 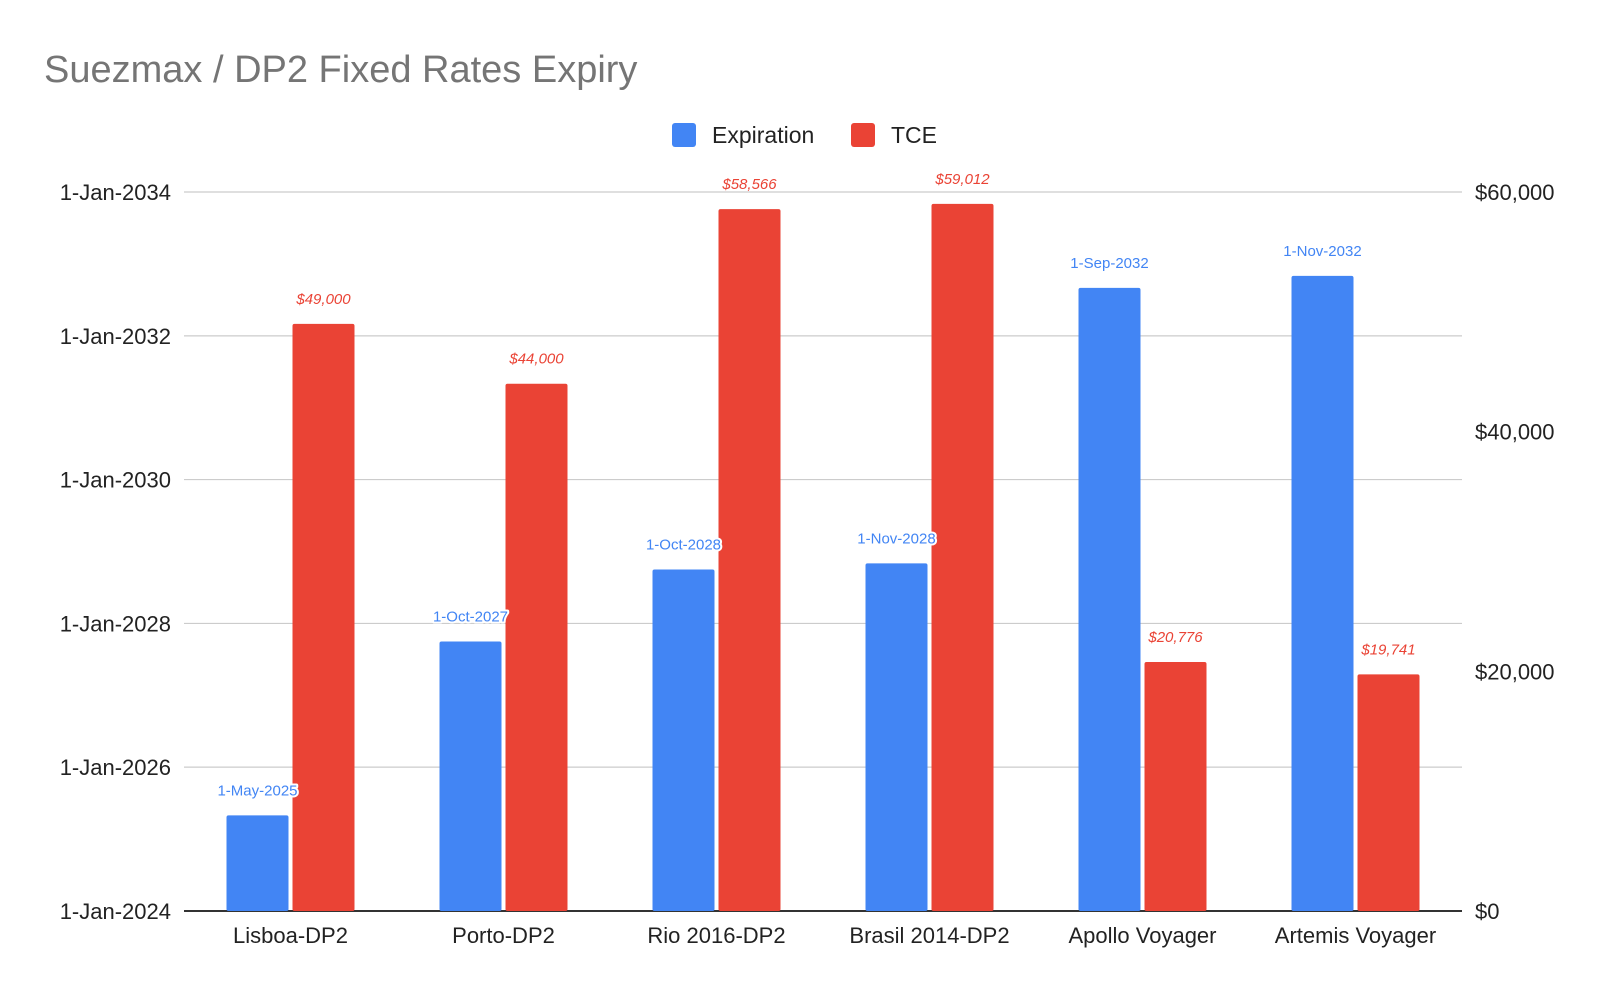 What do you see at coordinates (1387, 649) in the screenshot?
I see `data-label-tce: $19,741` at bounding box center [1387, 649].